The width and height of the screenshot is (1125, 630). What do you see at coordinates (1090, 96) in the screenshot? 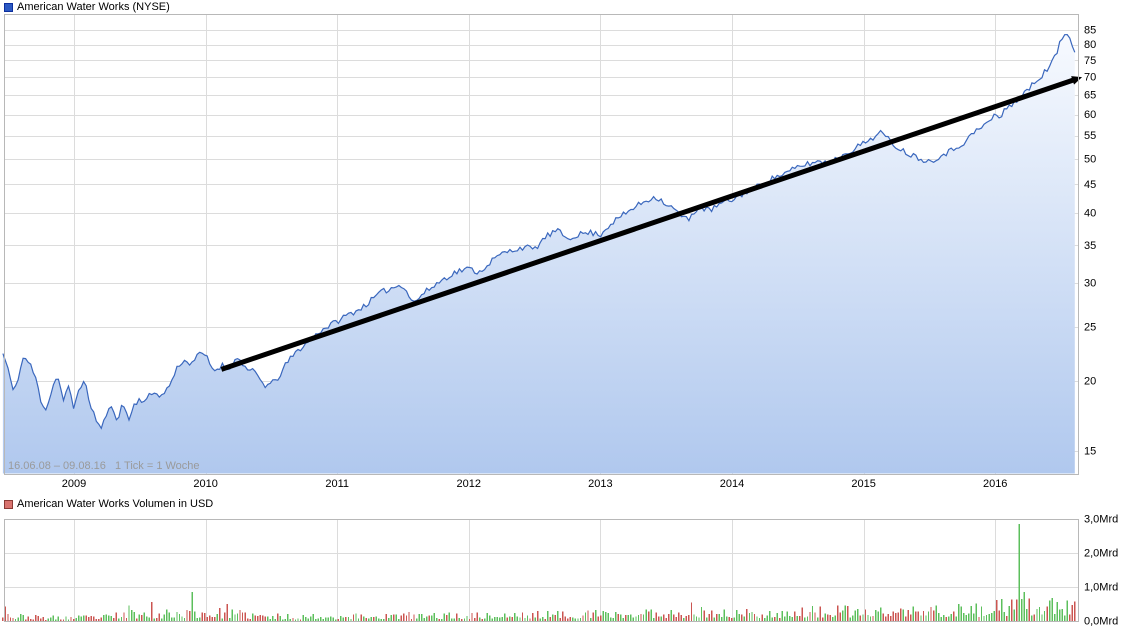
I see `svg-text: 65` at bounding box center [1090, 96].